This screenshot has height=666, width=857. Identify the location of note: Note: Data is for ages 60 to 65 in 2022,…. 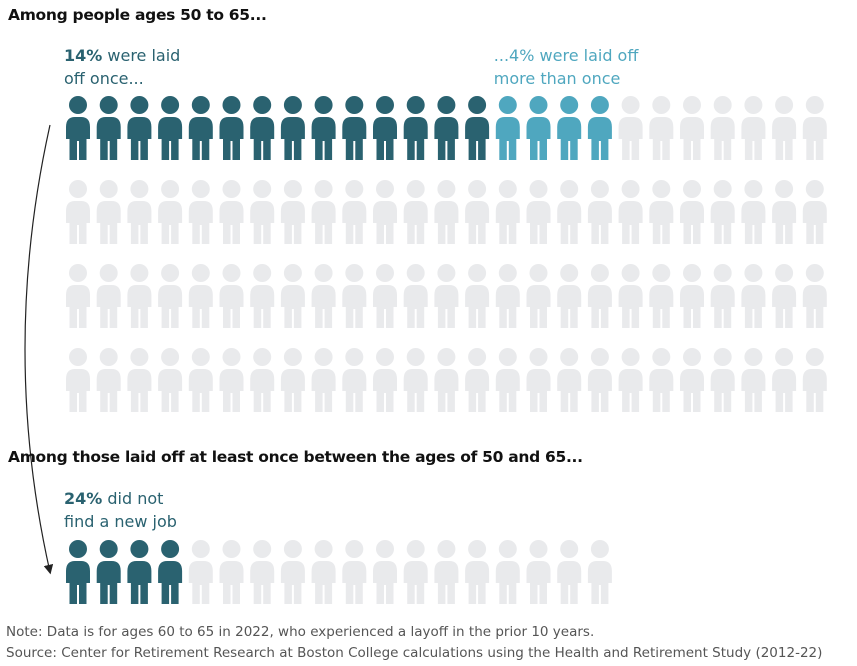
(300, 632).